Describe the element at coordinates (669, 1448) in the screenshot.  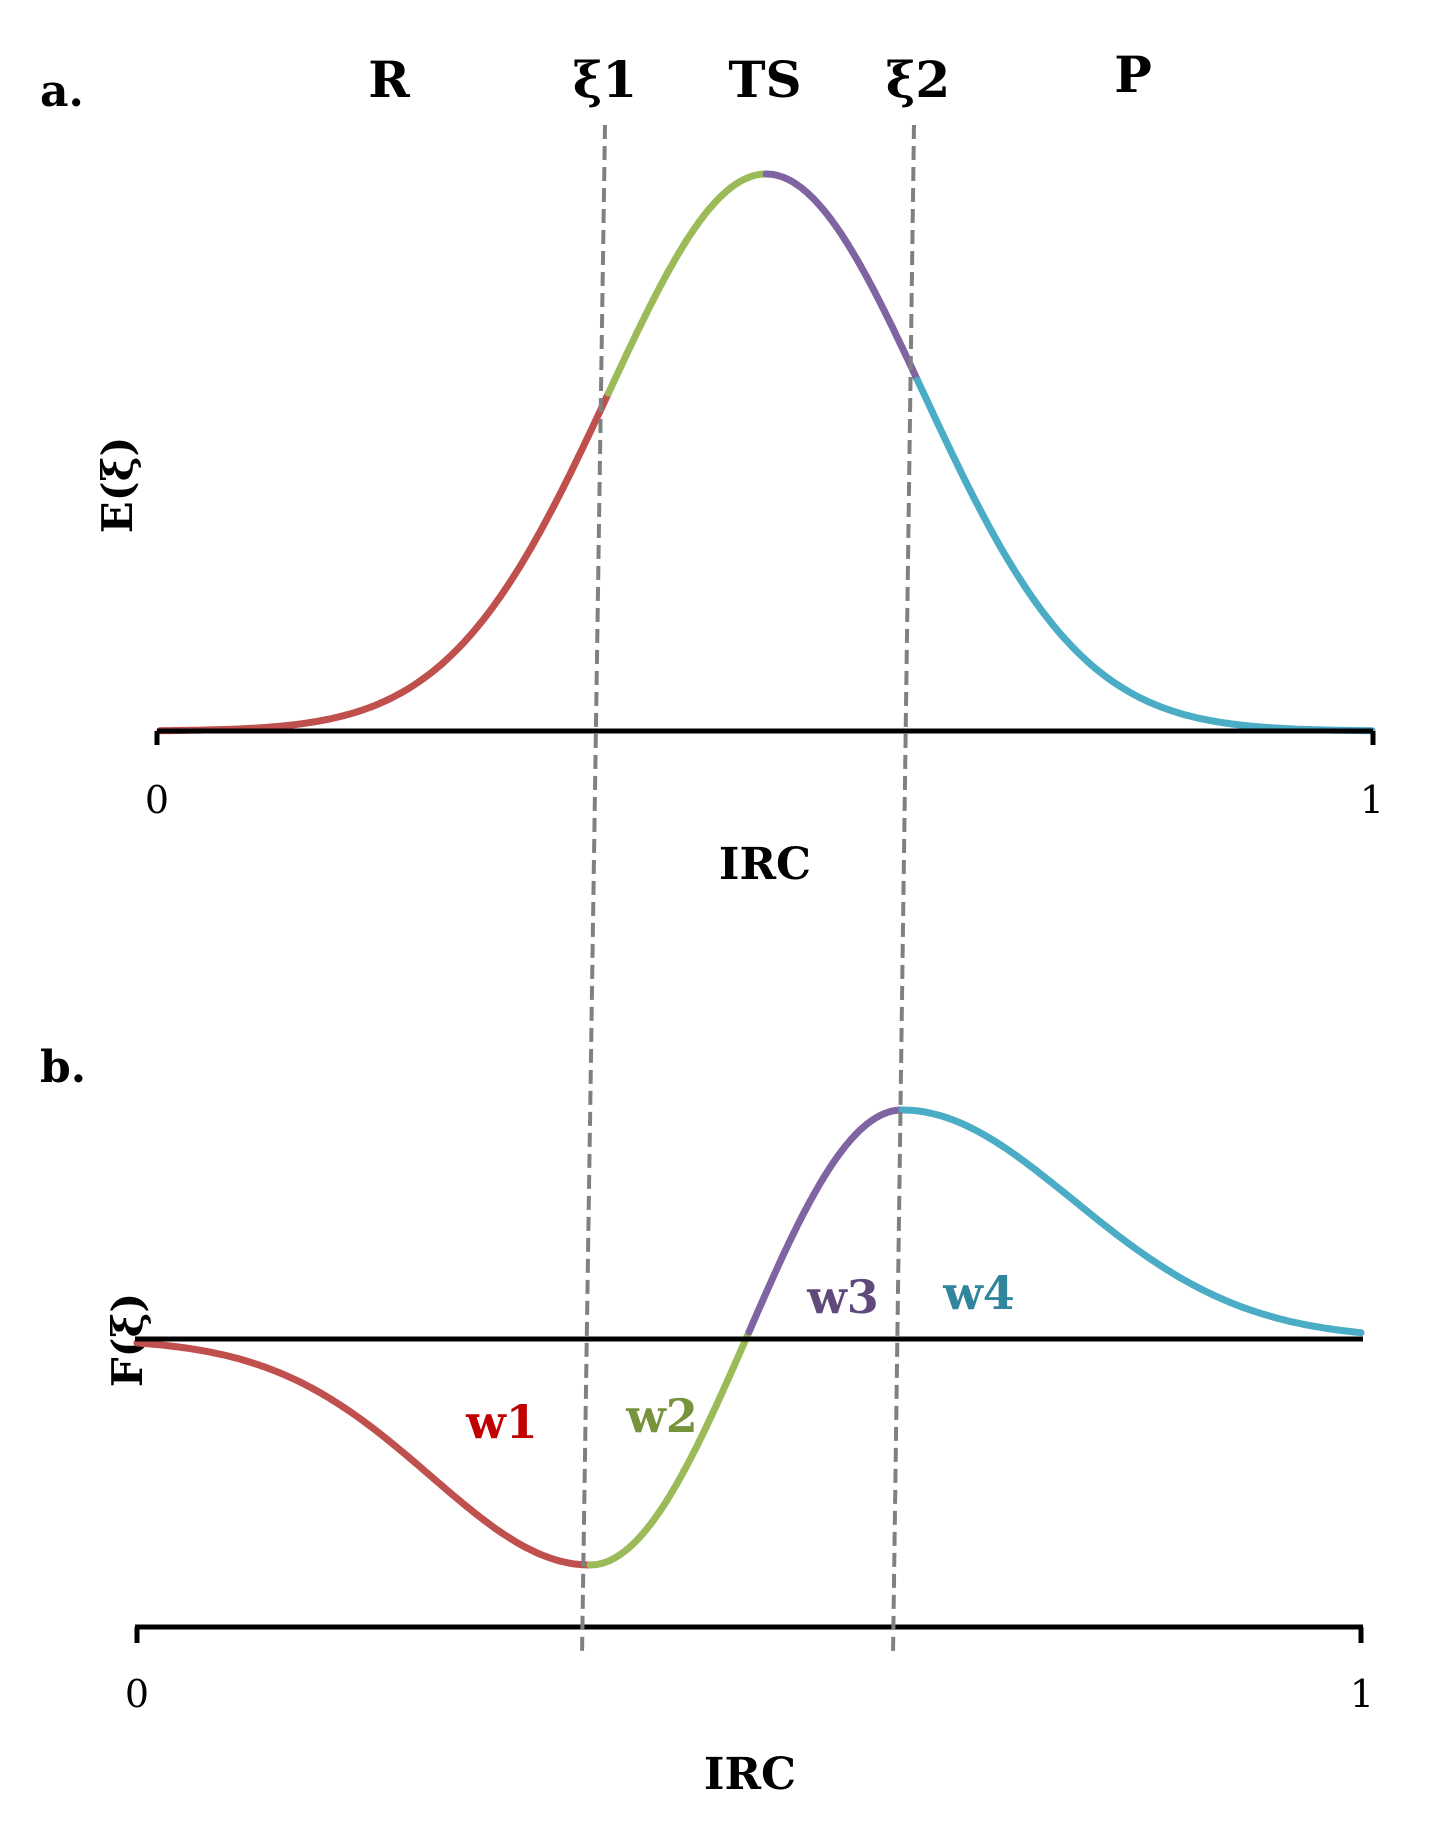
I see `curve-b-segment-w2` at that location.